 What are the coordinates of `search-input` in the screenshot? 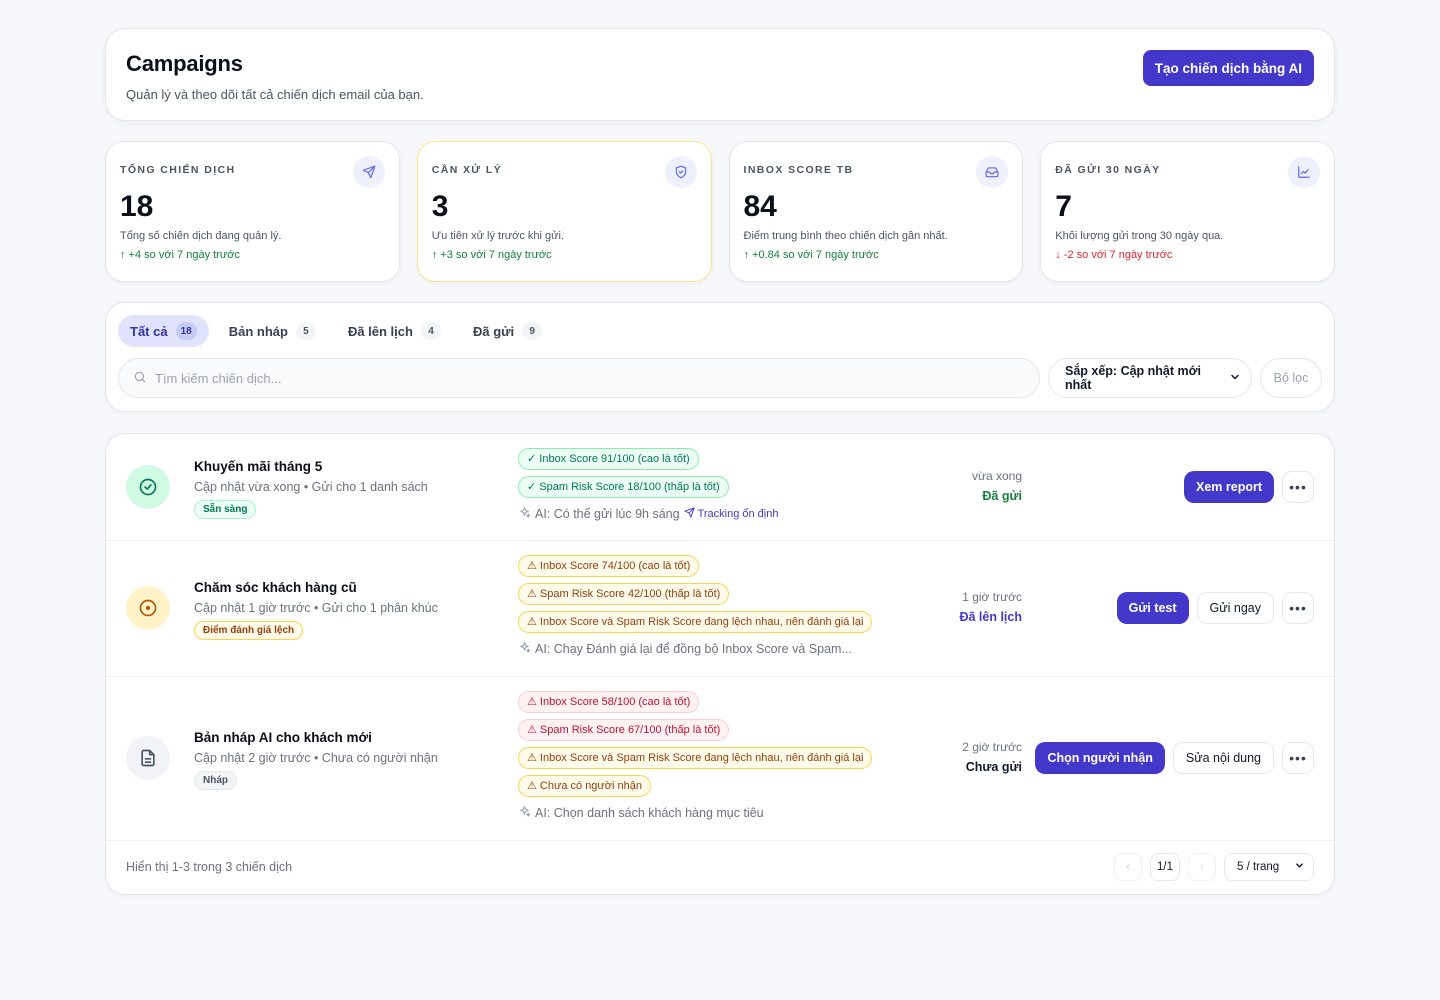 It's located at (597, 378).